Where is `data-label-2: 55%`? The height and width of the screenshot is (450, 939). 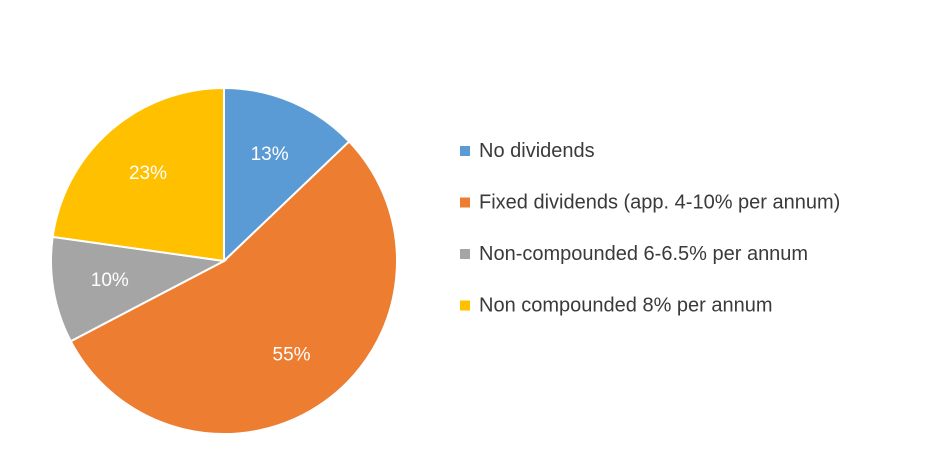
data-label-2: 55% is located at coordinates (292, 355).